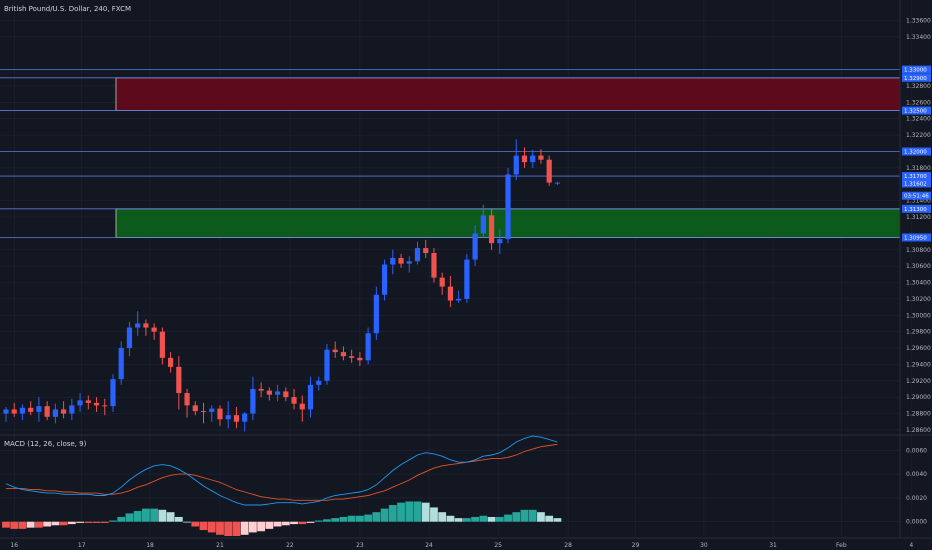  Describe the element at coordinates (916, 498) in the screenshot. I see `macd-axis-label: 0.0020` at that location.